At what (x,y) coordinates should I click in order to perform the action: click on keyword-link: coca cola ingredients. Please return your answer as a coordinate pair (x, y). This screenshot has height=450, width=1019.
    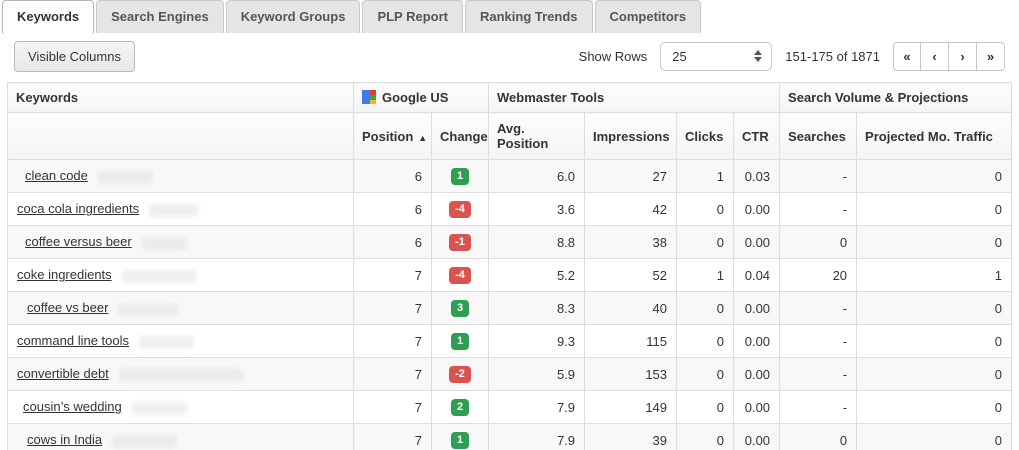
    Looking at the image, I should click on (78, 209).